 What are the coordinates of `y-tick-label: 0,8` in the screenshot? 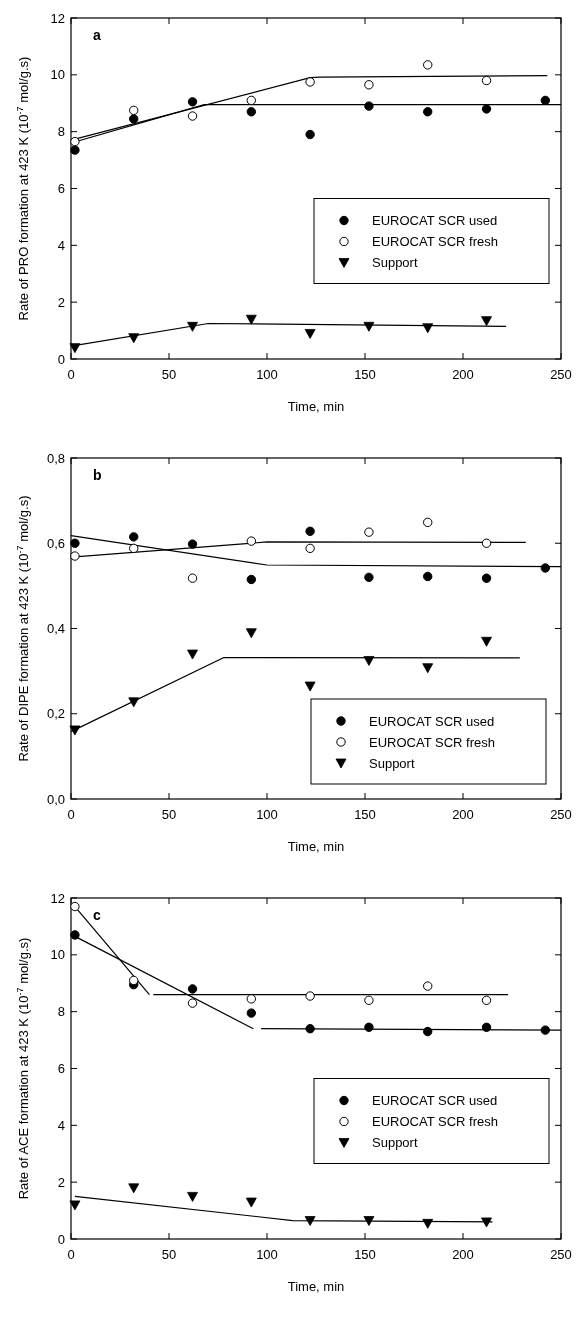 It's located at (55, 458).